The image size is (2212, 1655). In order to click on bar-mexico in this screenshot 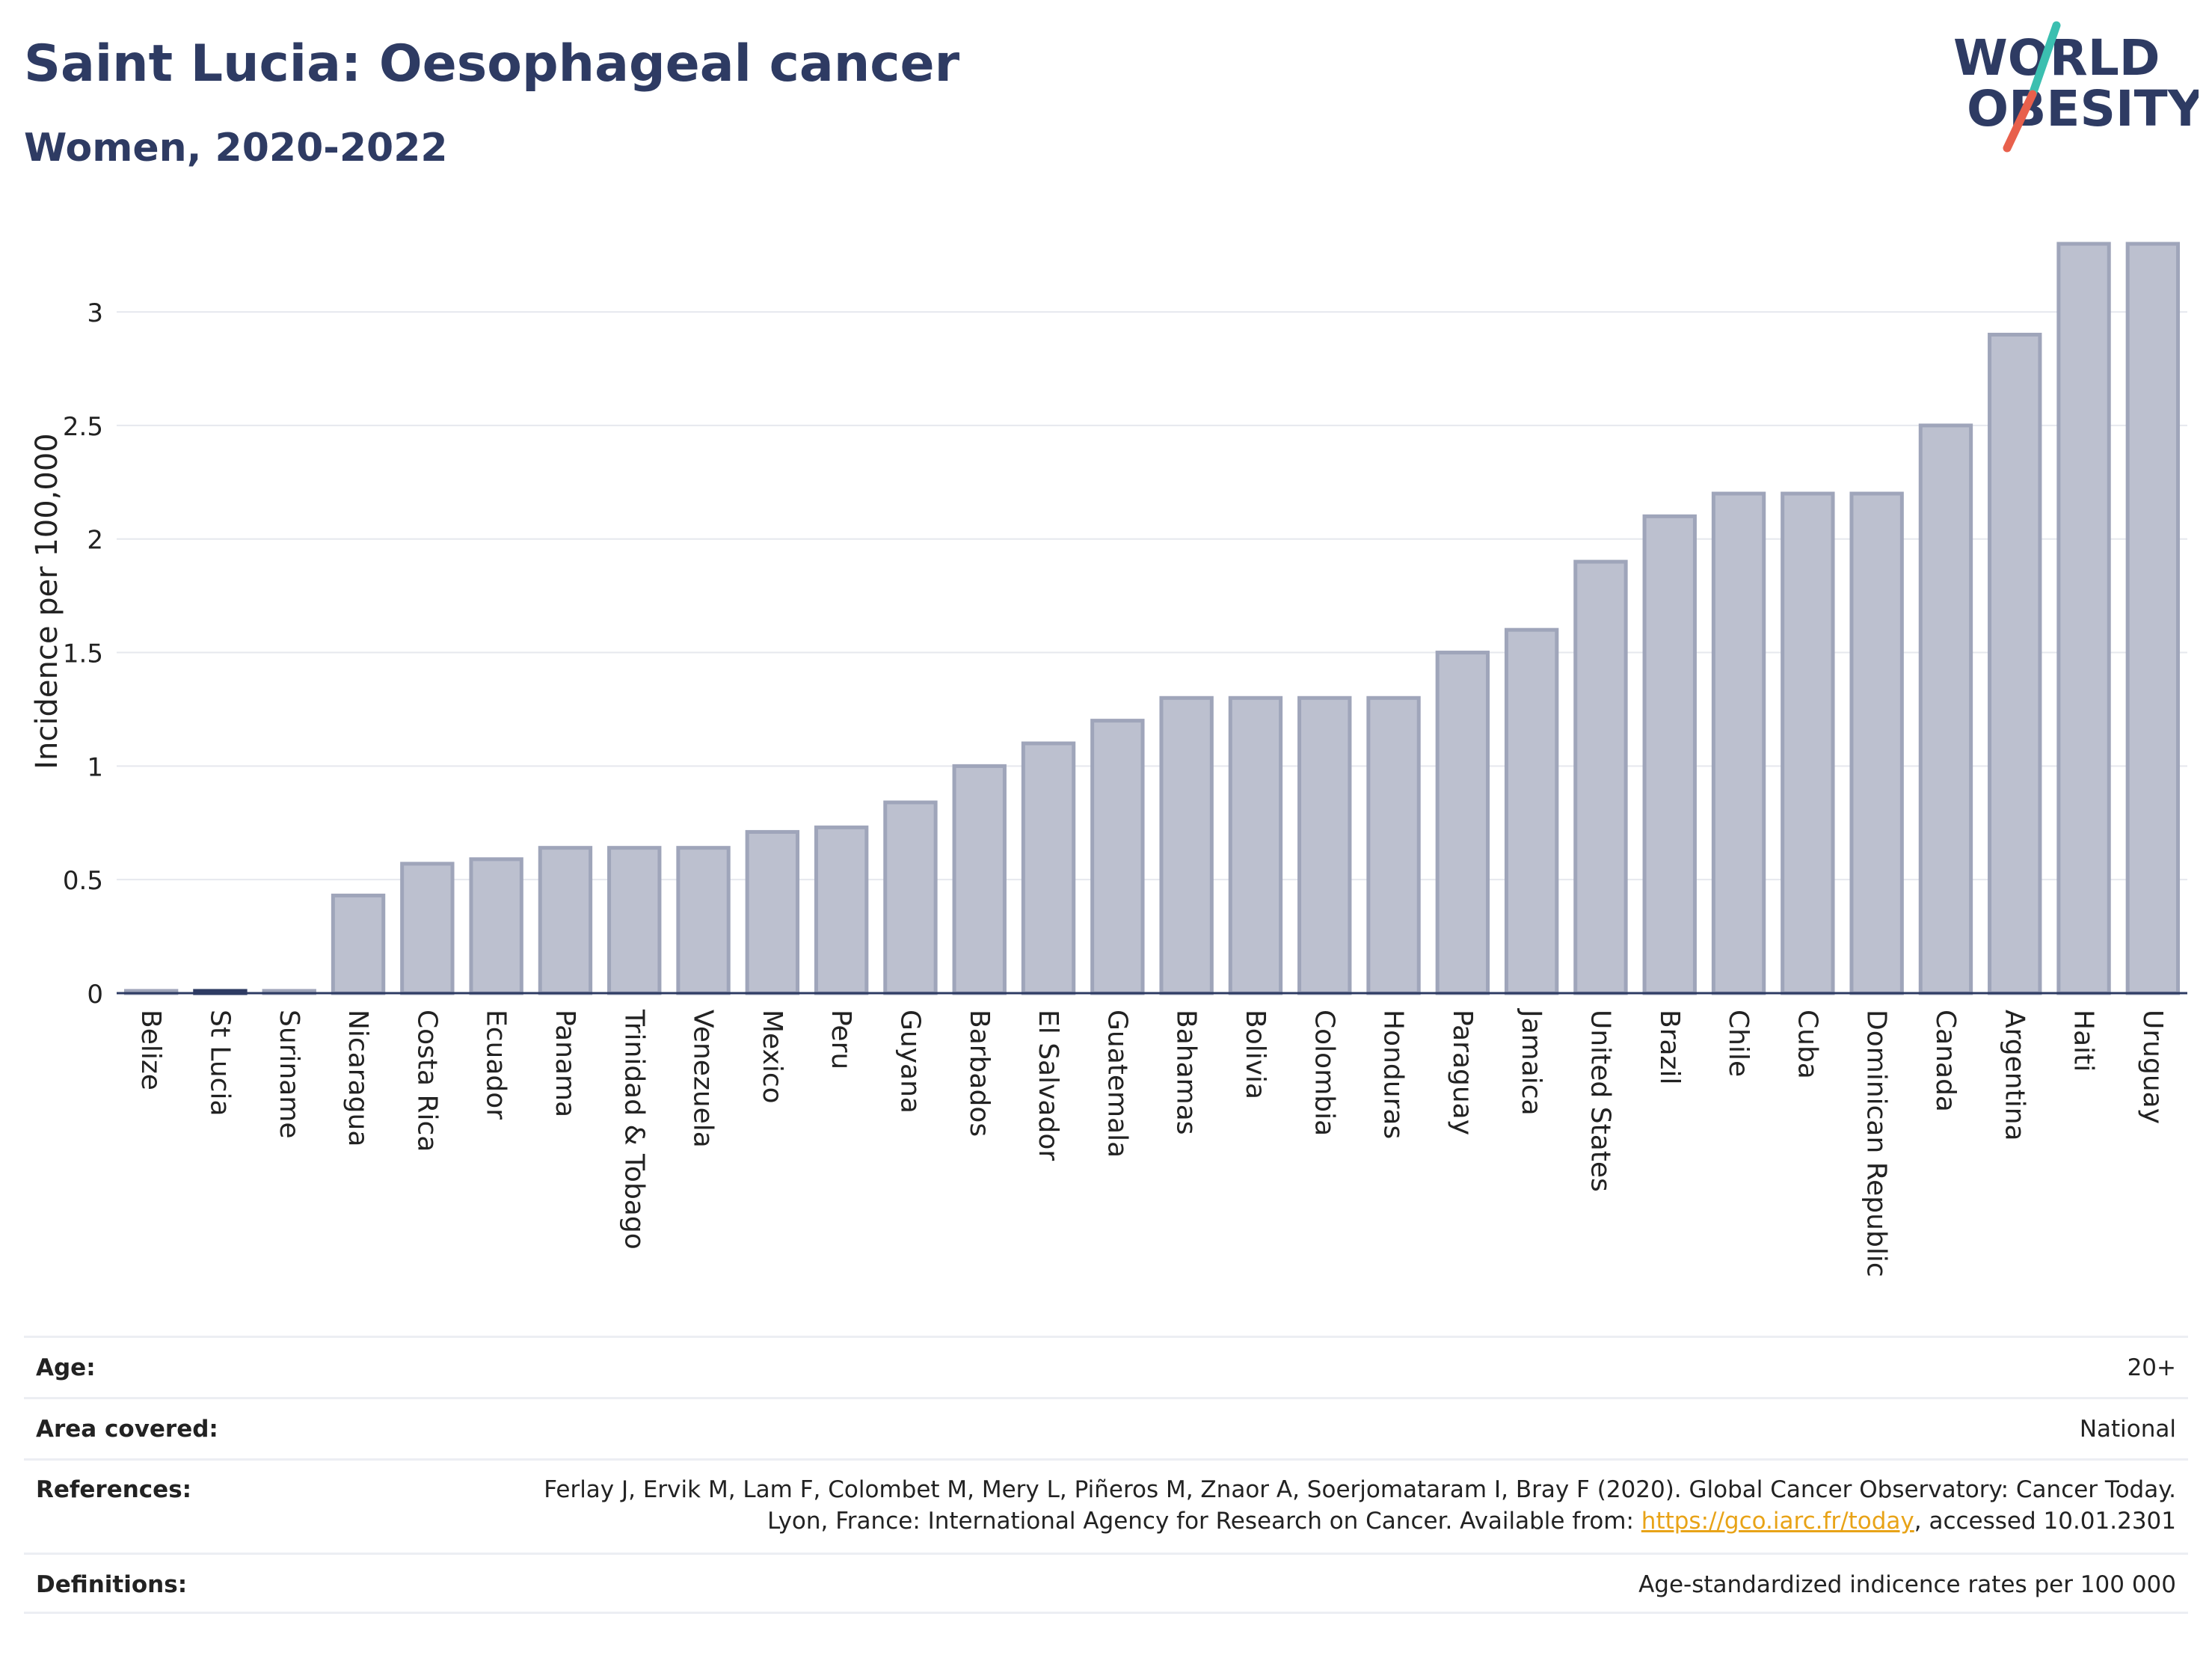, I will do `click(772, 912)`.